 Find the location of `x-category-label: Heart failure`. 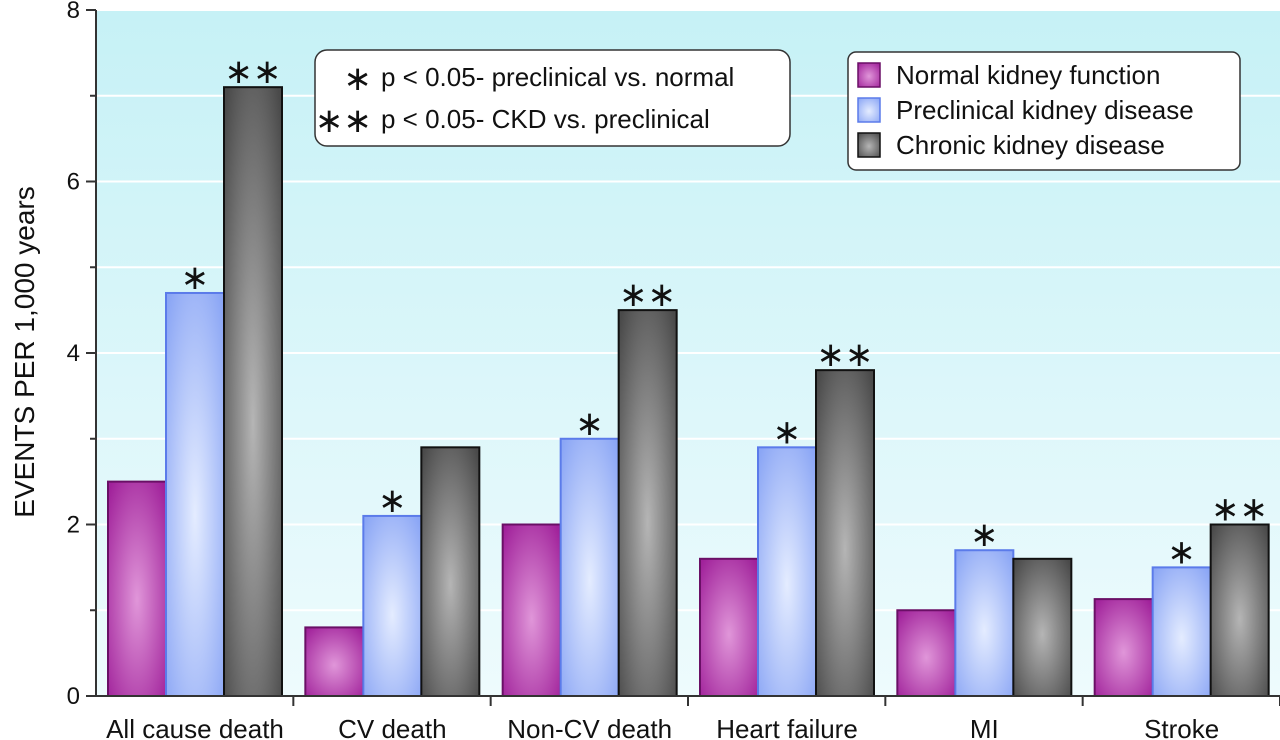

x-category-label: Heart failure is located at coordinates (787, 727).